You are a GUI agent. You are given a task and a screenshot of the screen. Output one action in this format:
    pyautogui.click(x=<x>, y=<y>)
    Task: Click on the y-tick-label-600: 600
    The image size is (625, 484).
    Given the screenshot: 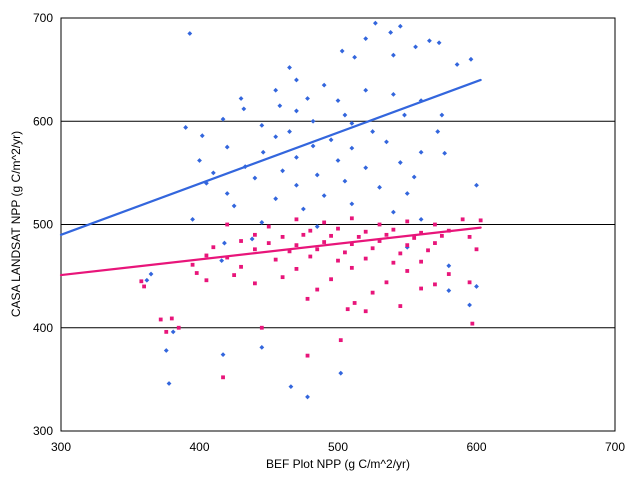 What is the action you would take?
    pyautogui.click(x=43, y=121)
    